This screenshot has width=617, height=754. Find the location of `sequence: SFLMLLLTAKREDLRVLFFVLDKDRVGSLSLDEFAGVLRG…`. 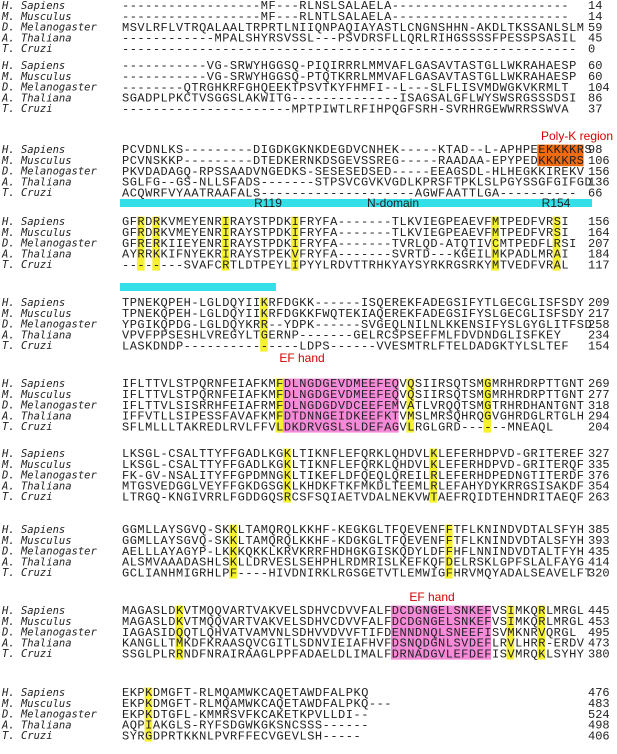

sequence: SFLMLLLTAKREDLRVLFFVLDKDRVGSLSLDEFAGVLRG… is located at coordinates (337, 427).